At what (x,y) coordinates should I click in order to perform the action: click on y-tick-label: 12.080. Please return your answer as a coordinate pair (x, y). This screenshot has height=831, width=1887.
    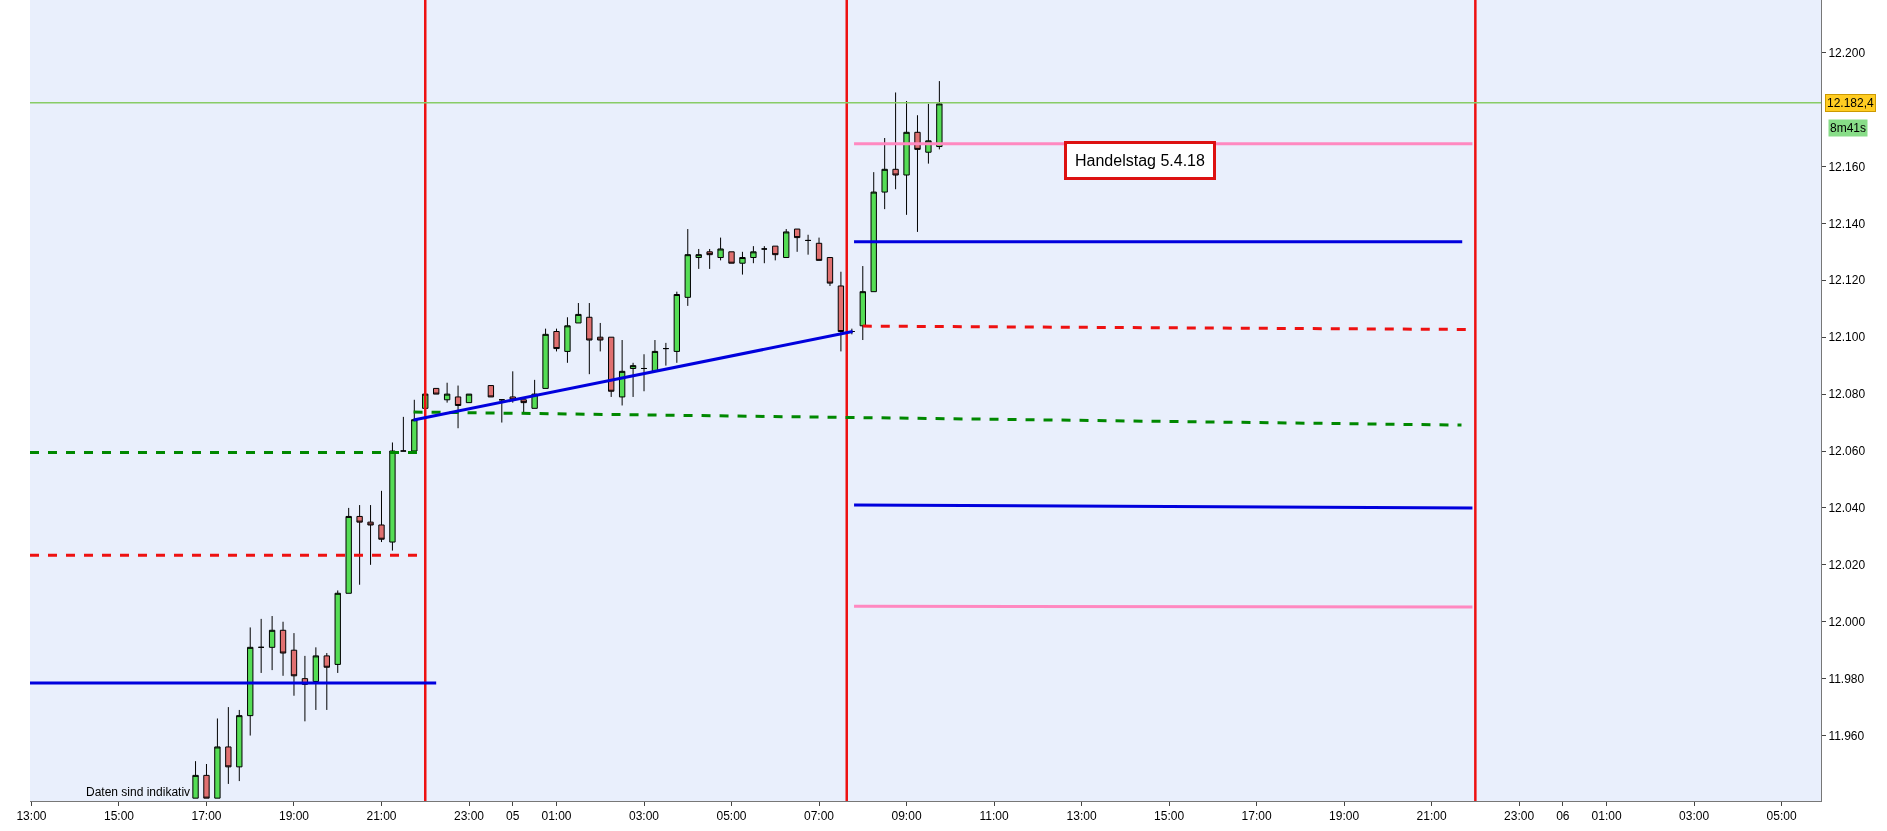
    Looking at the image, I should click on (1847, 394).